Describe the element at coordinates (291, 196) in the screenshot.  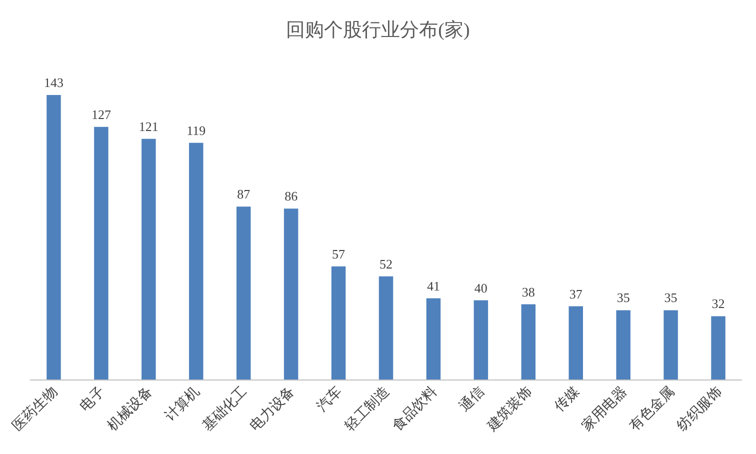
I see `data-label: 86` at that location.